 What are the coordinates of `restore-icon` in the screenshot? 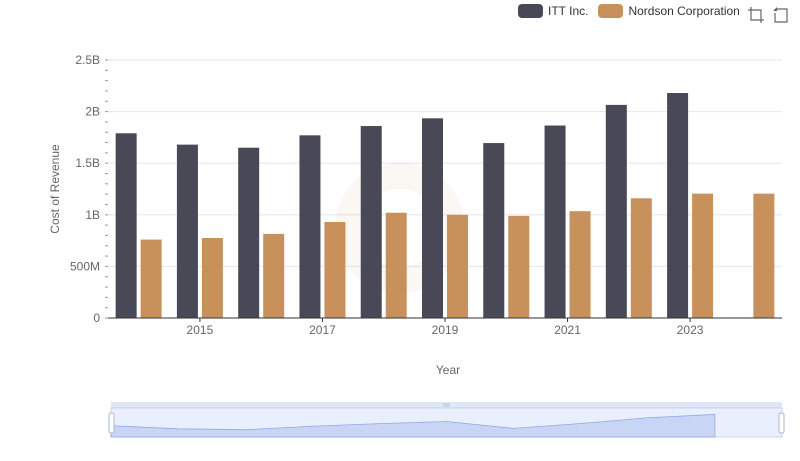 It's located at (781, 15).